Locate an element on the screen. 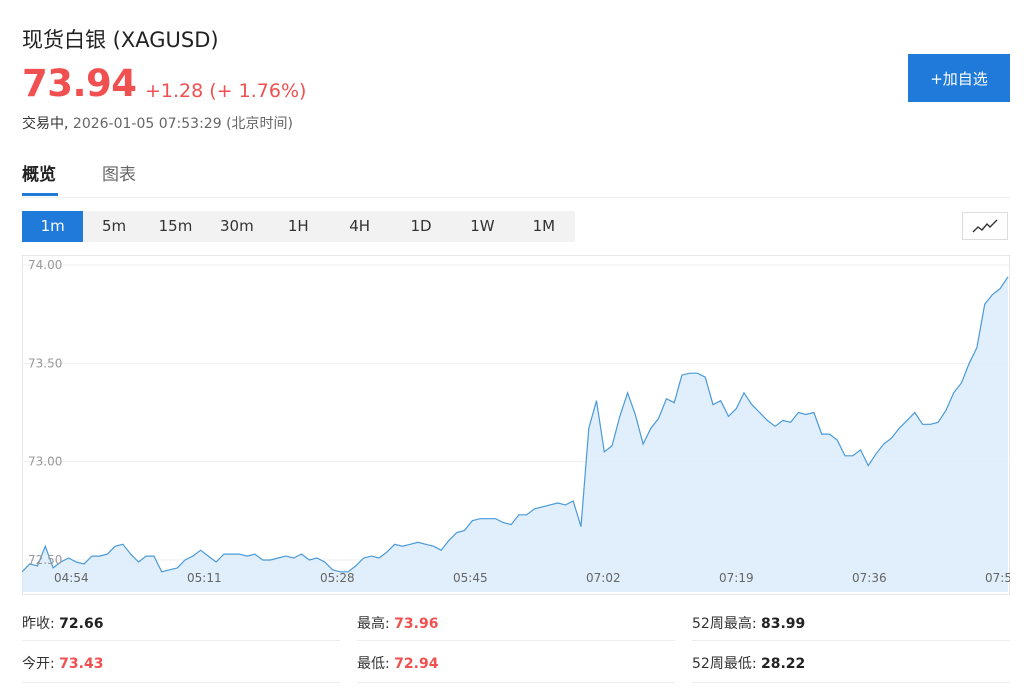  stat-high: 最高: 73.96 is located at coordinates (397, 623).